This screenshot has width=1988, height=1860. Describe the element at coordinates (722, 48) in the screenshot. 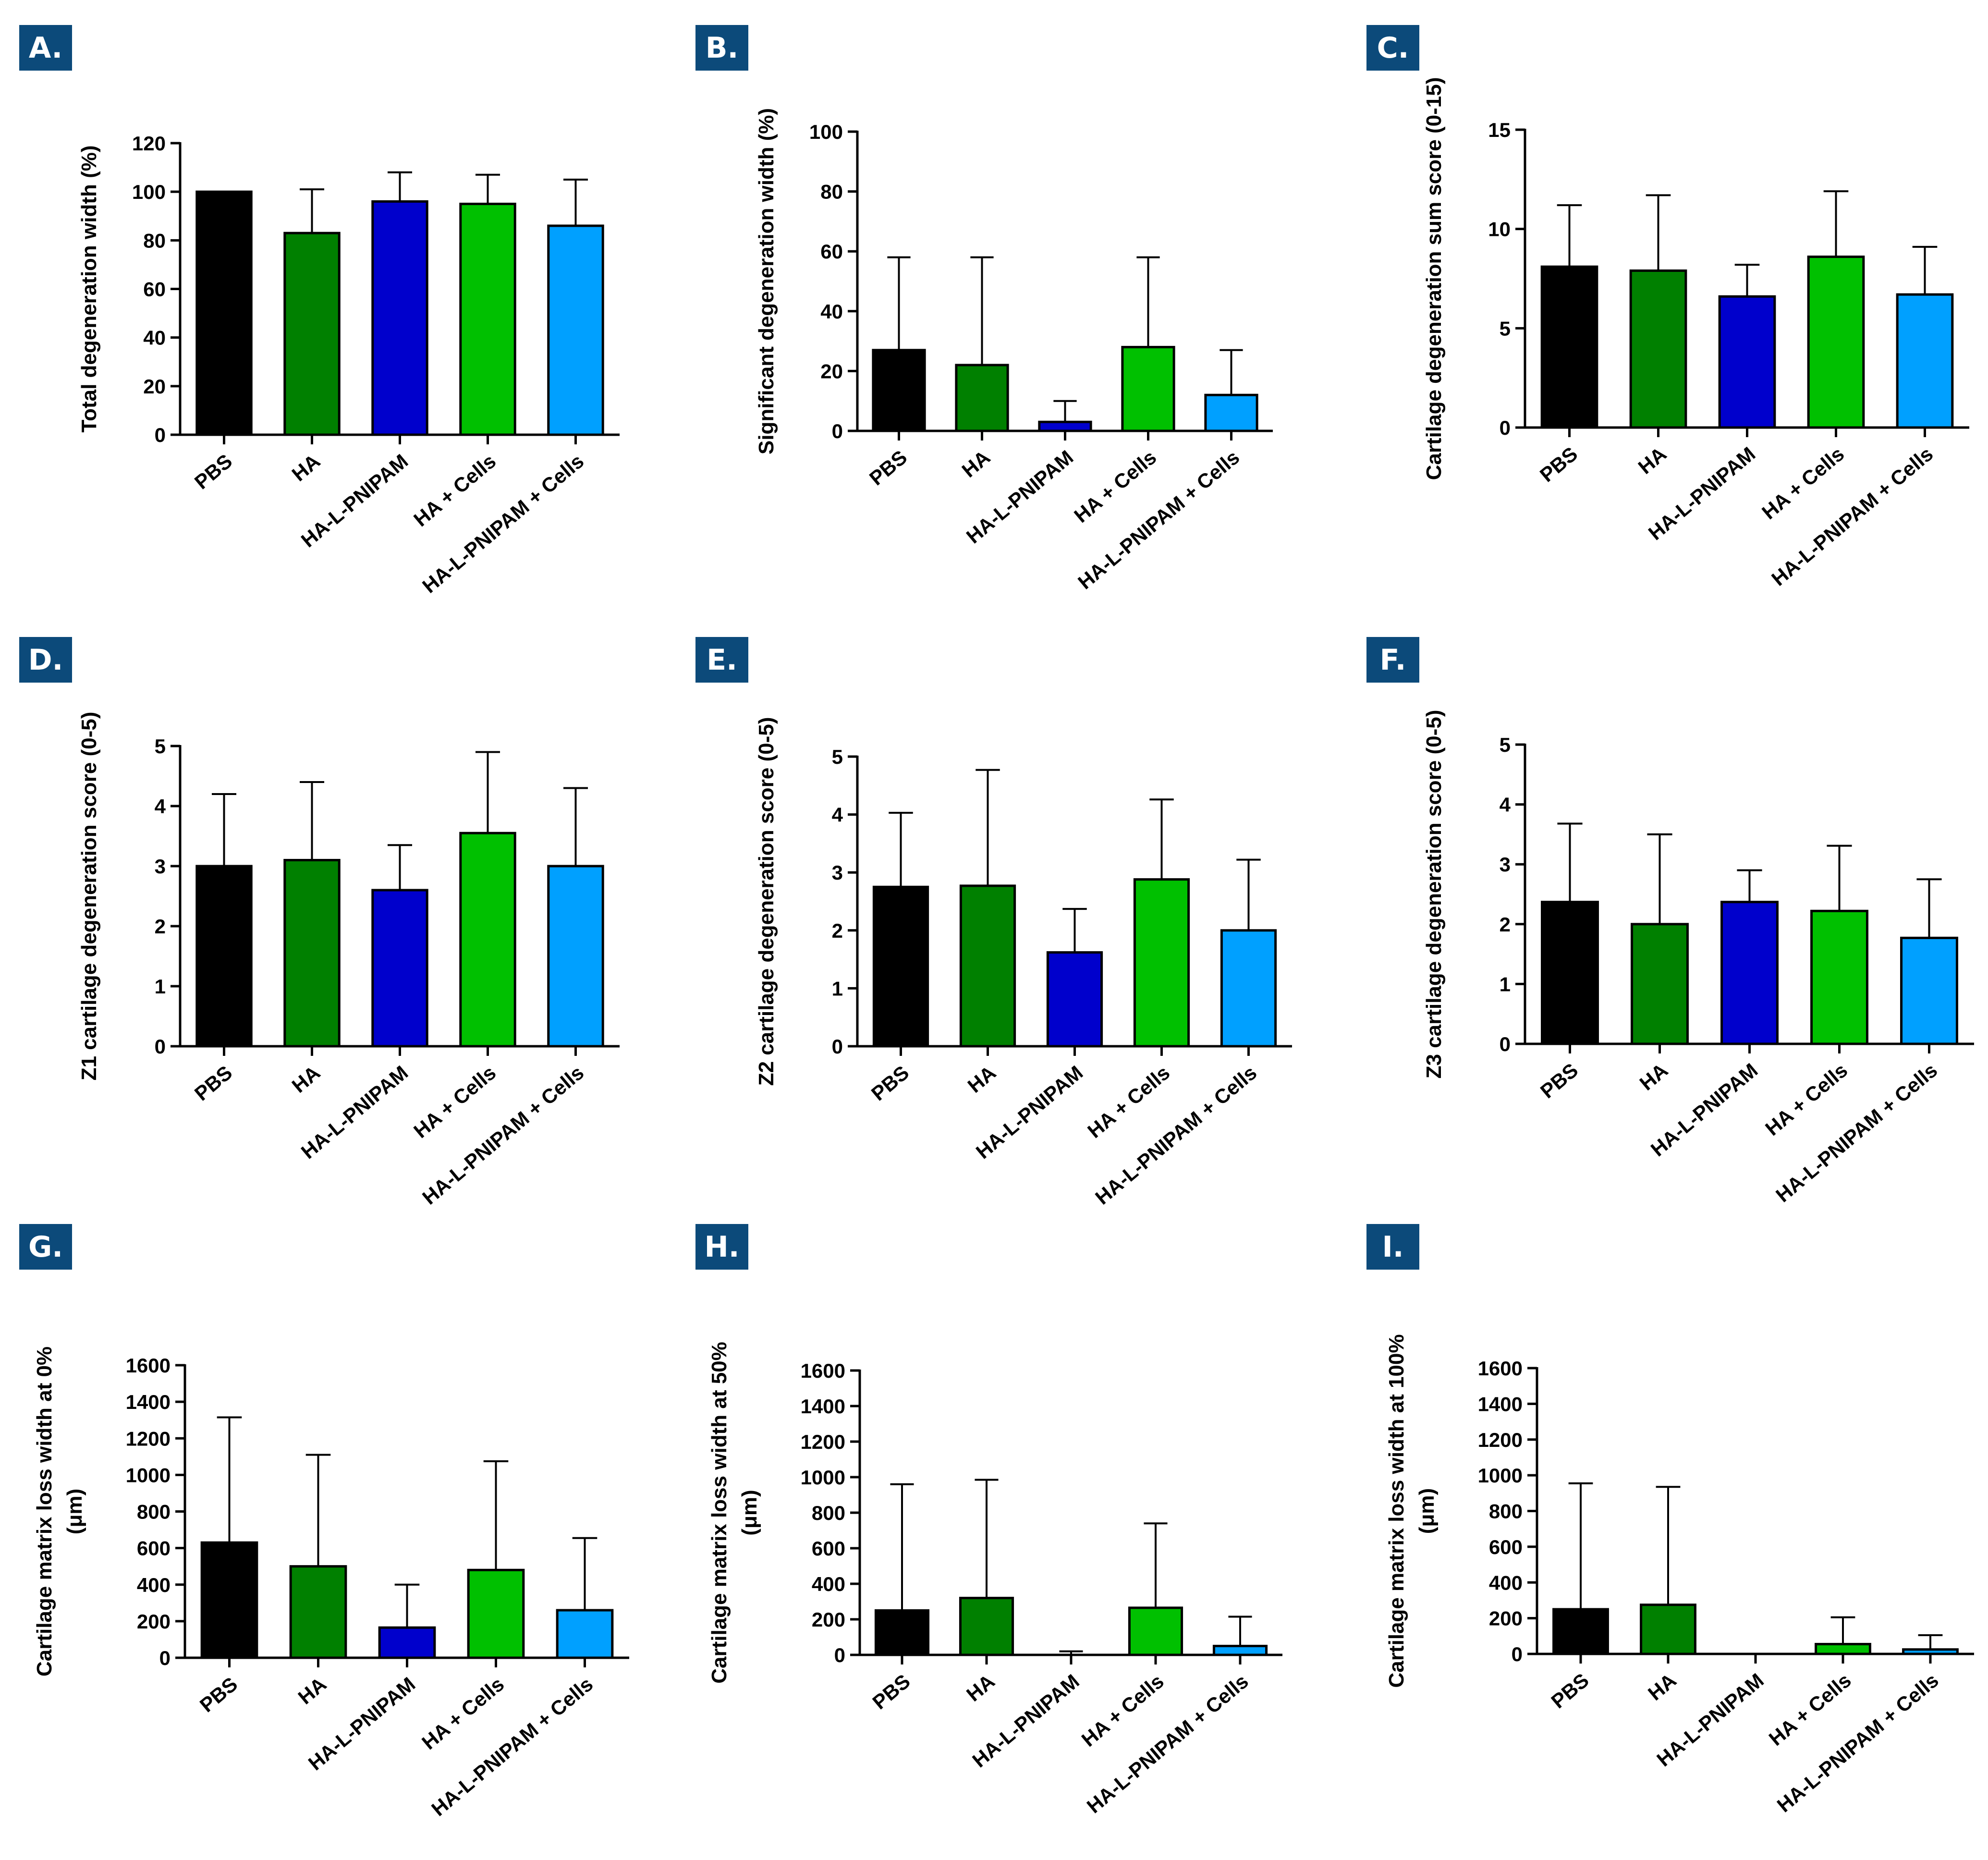

I see `panel-label: B.` at that location.